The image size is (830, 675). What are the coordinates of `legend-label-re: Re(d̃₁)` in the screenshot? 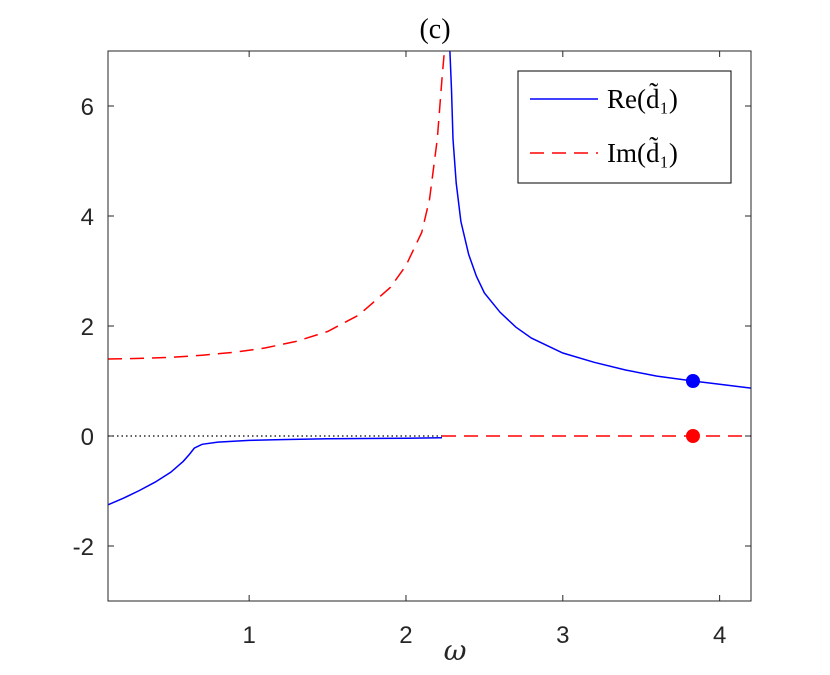 It's located at (642, 98).